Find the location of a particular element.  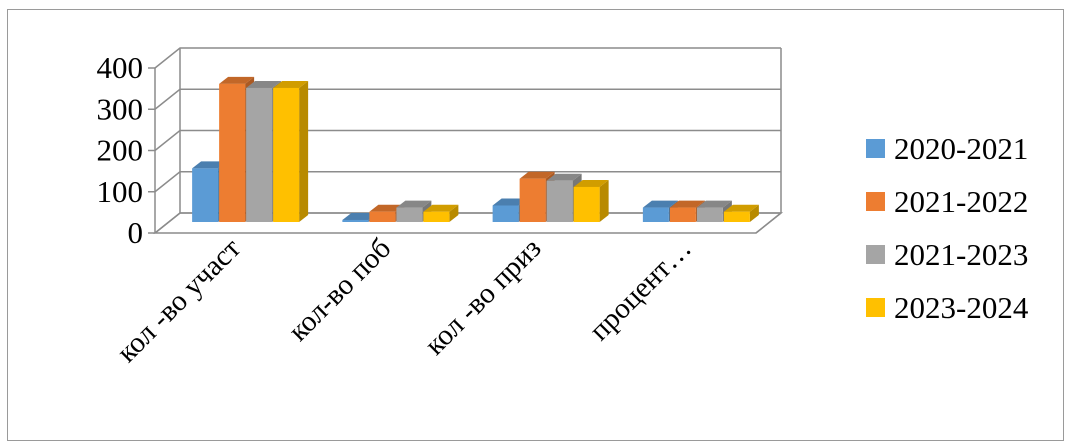

floor-right-edge is located at coordinates (768, 223).